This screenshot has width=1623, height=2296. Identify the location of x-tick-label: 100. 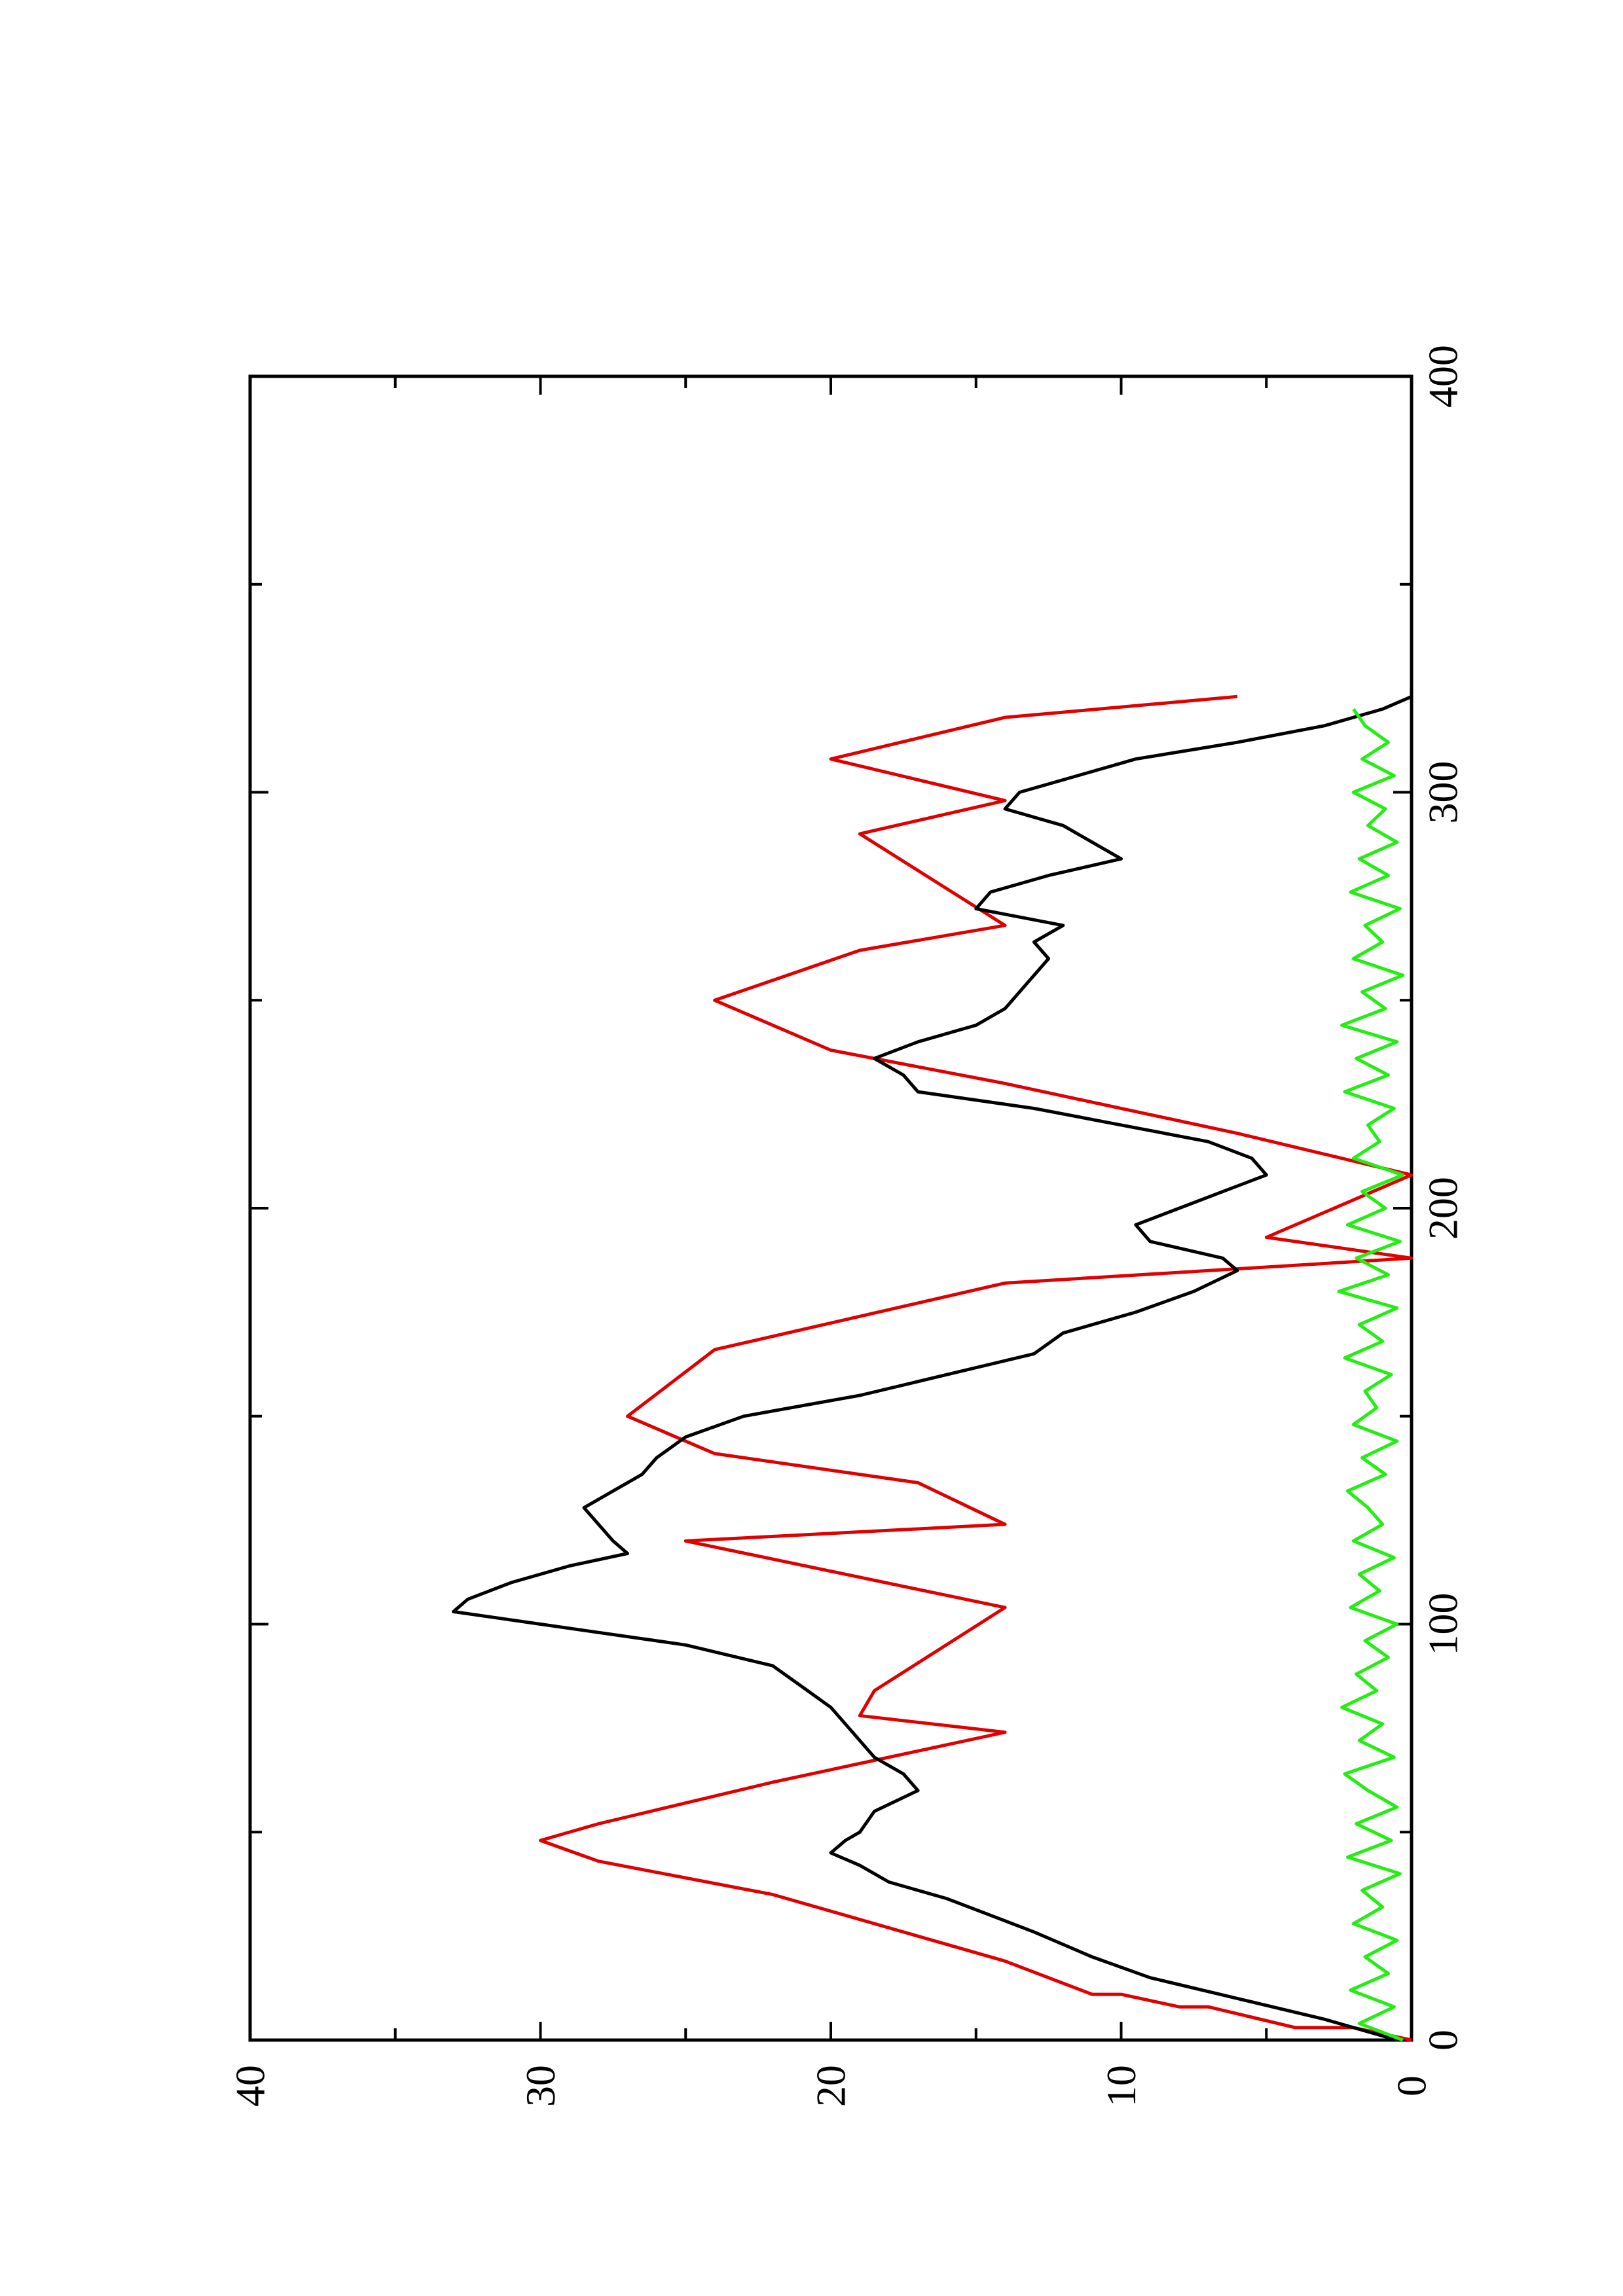
(1443, 1624).